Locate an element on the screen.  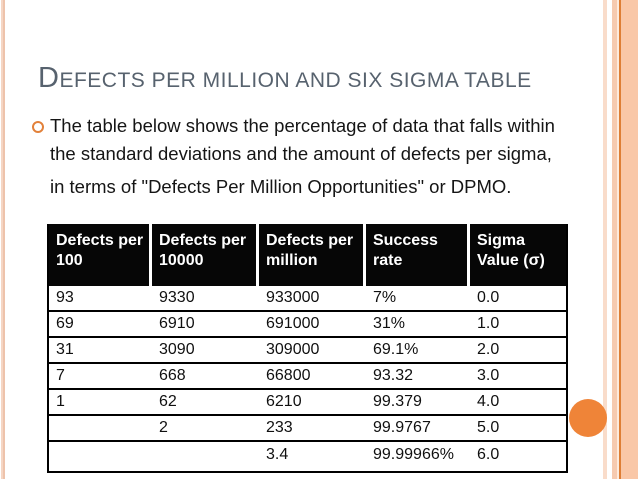
table-cell: 6910 is located at coordinates (177, 323).